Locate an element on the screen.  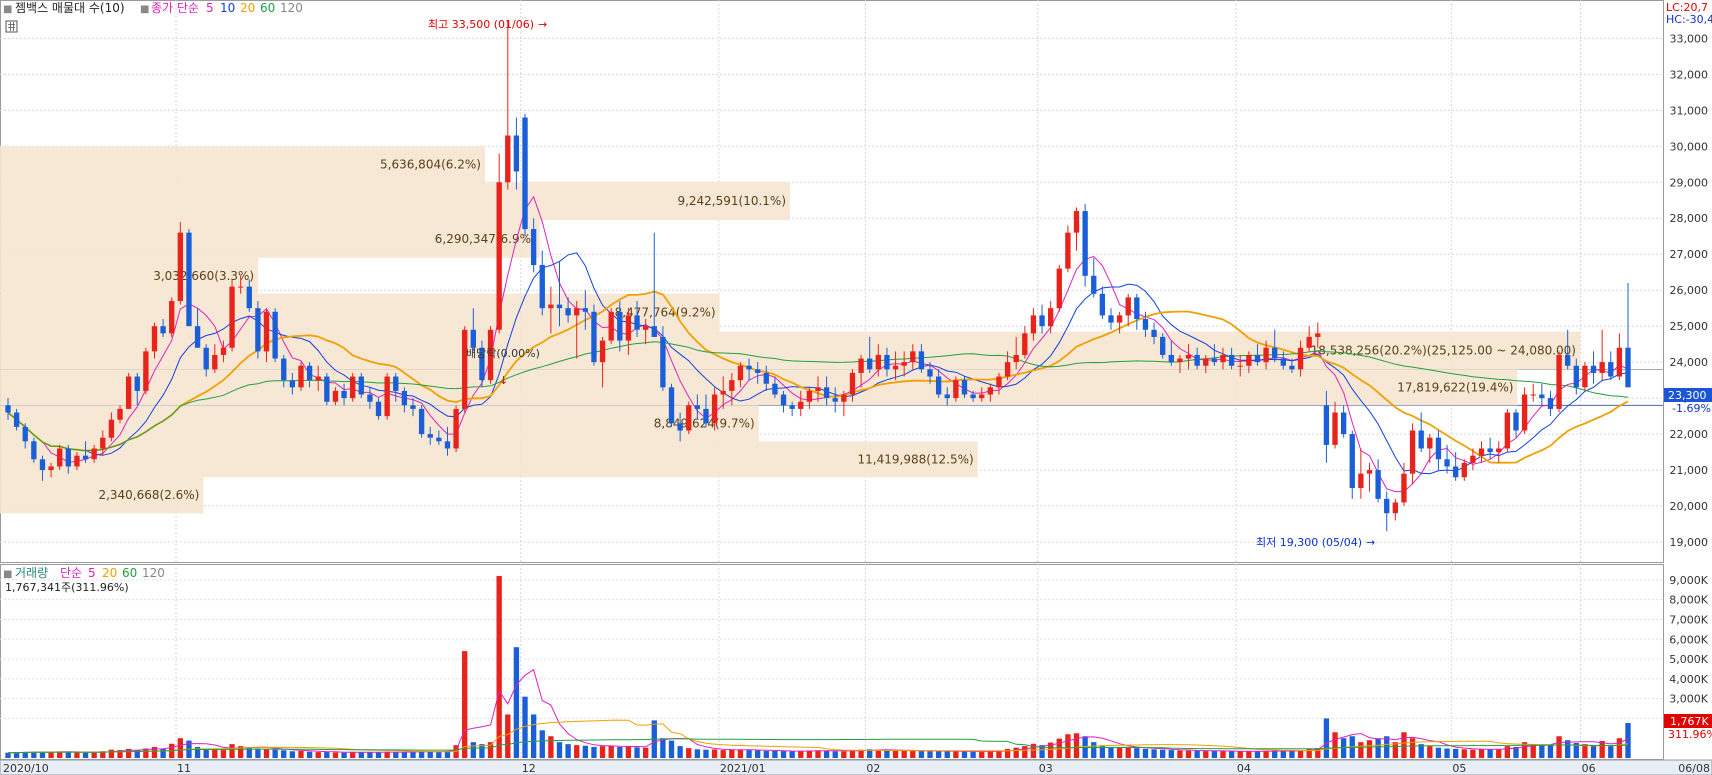
lc-label: LC:20,7 is located at coordinates (1687, 7).